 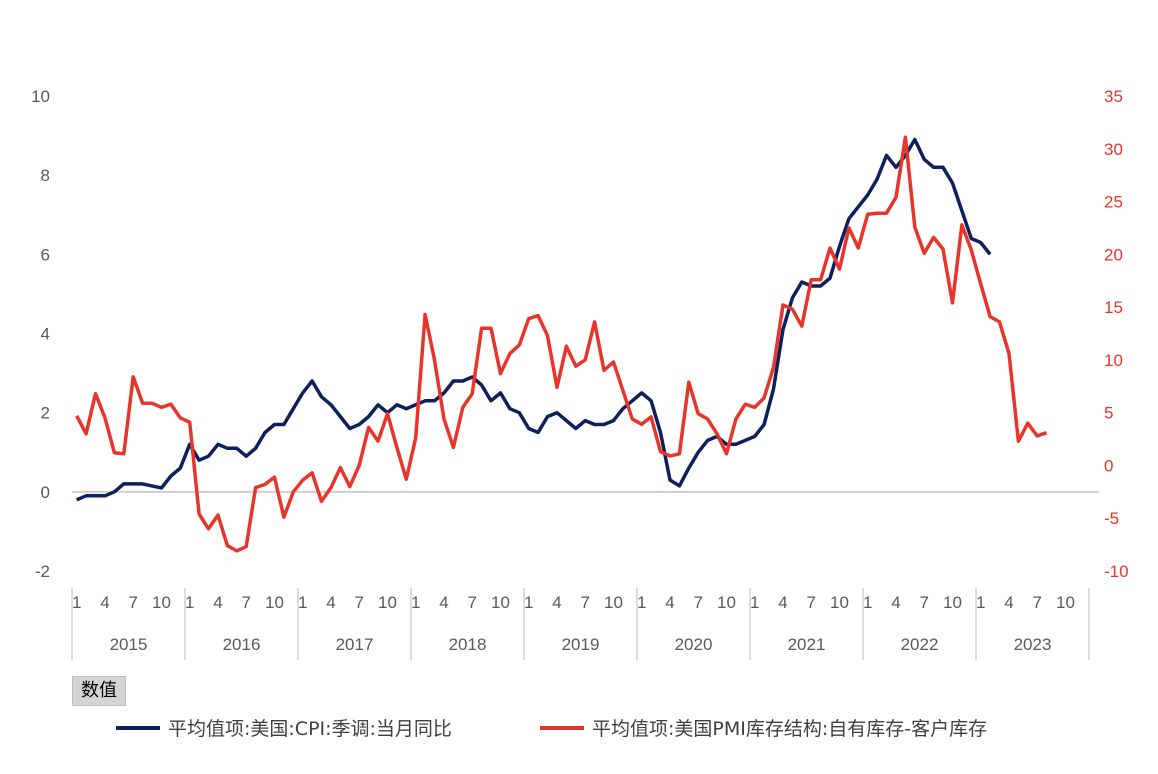 What do you see at coordinates (468, 644) in the screenshot?
I see `x-year-label: 2018` at bounding box center [468, 644].